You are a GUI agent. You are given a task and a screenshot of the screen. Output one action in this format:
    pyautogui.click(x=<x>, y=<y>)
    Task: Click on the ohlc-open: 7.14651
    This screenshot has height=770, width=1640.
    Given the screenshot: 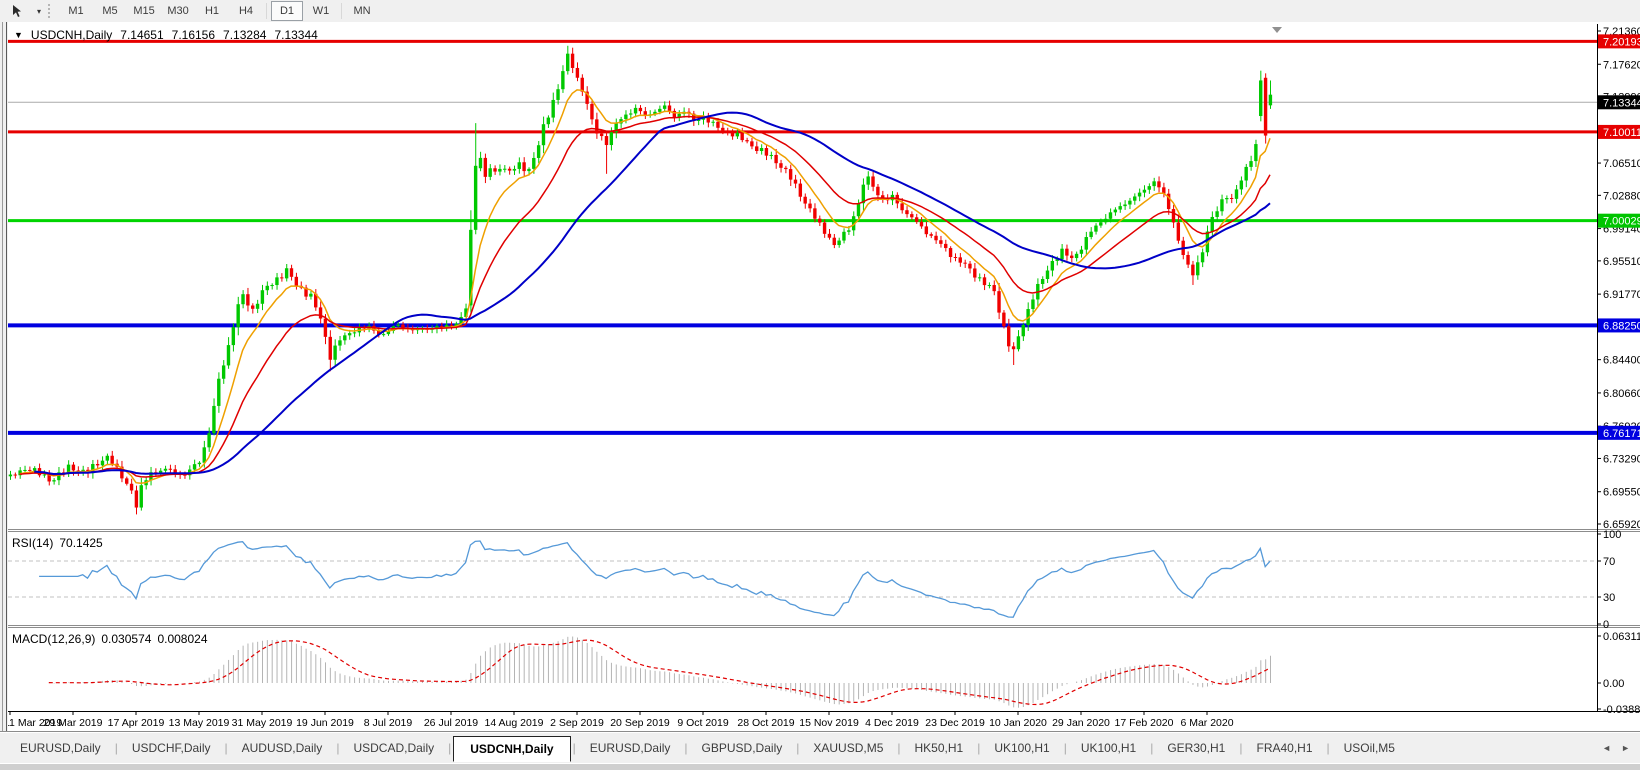 What is the action you would take?
    pyautogui.click(x=142, y=35)
    